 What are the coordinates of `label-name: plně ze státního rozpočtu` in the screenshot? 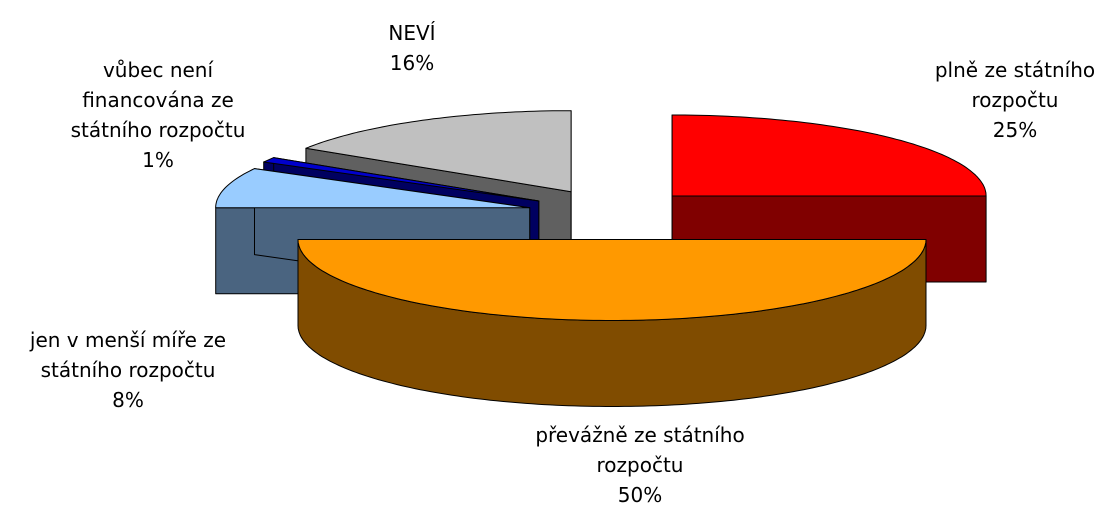 It's located at (1015, 85).